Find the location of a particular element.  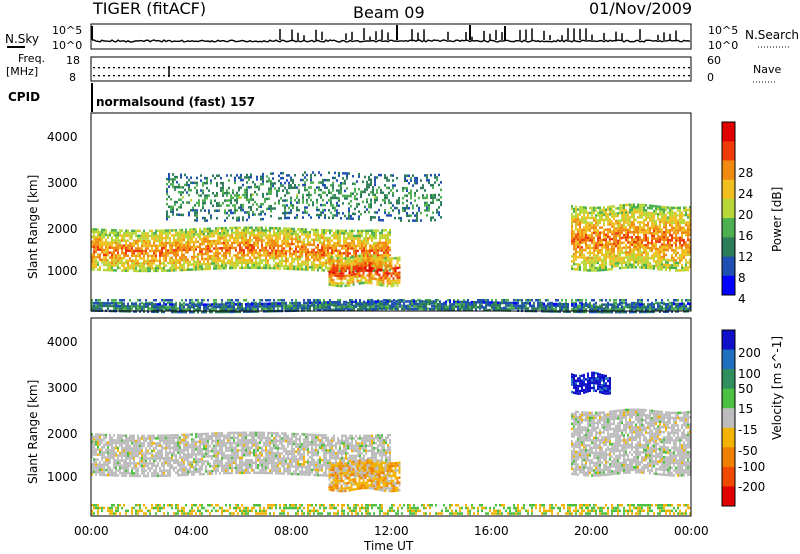

nsearch-tick-high: 10^5 is located at coordinates (723, 30).